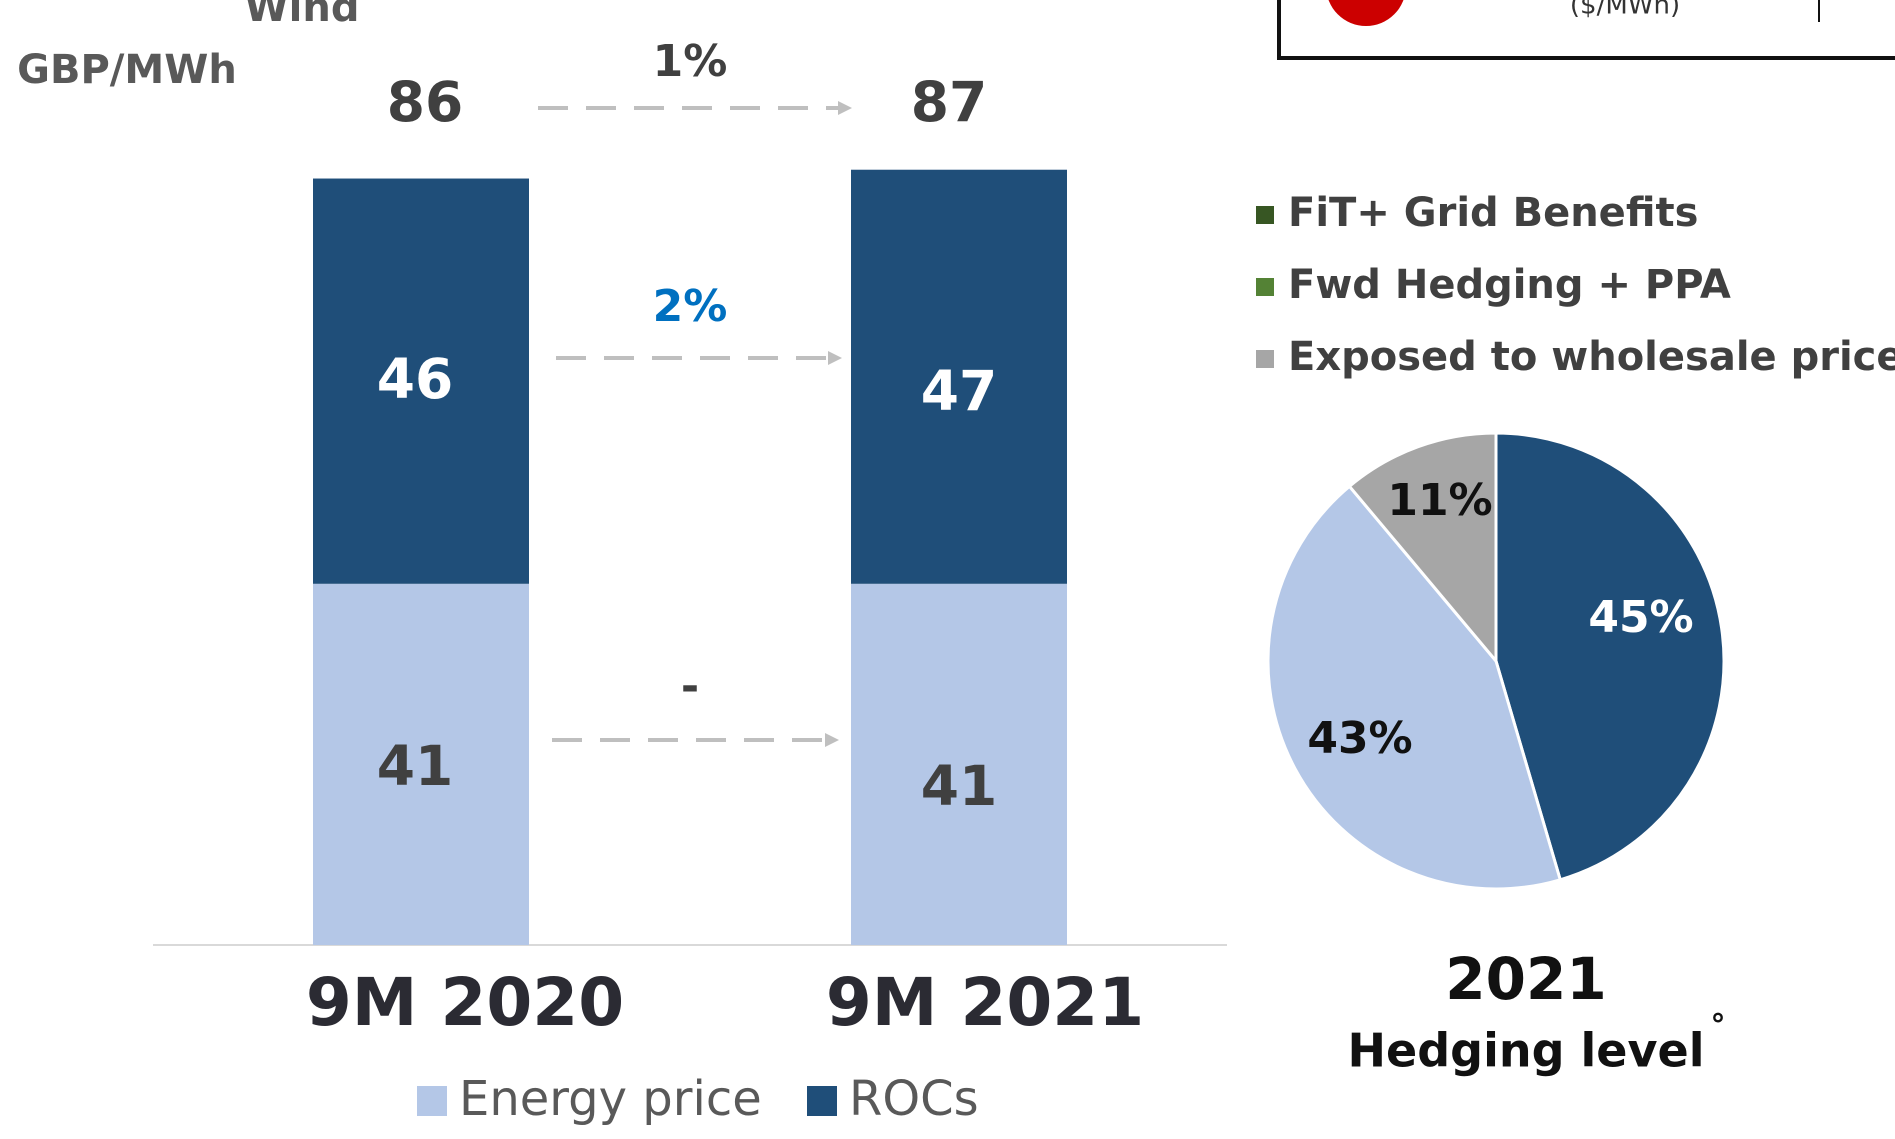  What do you see at coordinates (127, 70) in the screenshot?
I see `unit-label: GBP/MWh` at bounding box center [127, 70].